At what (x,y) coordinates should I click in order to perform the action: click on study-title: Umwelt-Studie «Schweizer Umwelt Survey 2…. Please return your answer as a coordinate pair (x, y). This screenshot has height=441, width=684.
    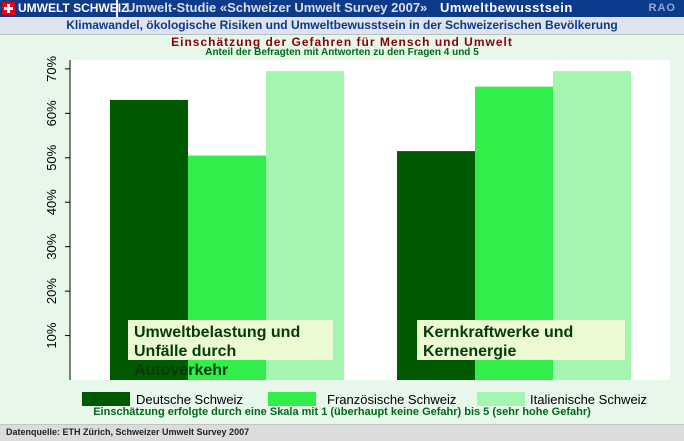
    Looking at the image, I should click on (277, 7).